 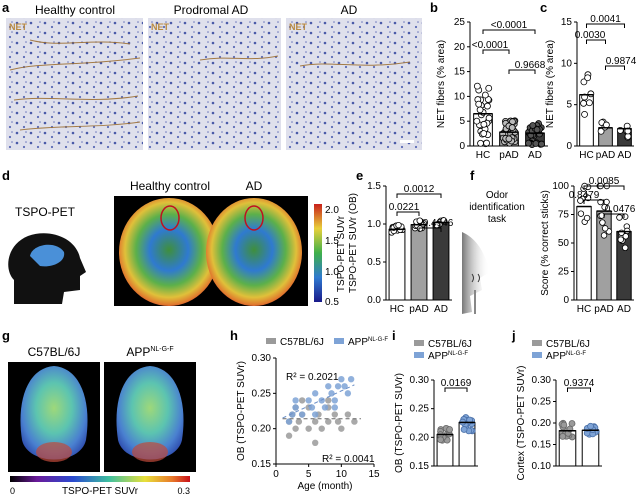 What do you see at coordinates (509, 25) in the screenshot?
I see `p-value-label: <0.0001` at bounding box center [509, 25].